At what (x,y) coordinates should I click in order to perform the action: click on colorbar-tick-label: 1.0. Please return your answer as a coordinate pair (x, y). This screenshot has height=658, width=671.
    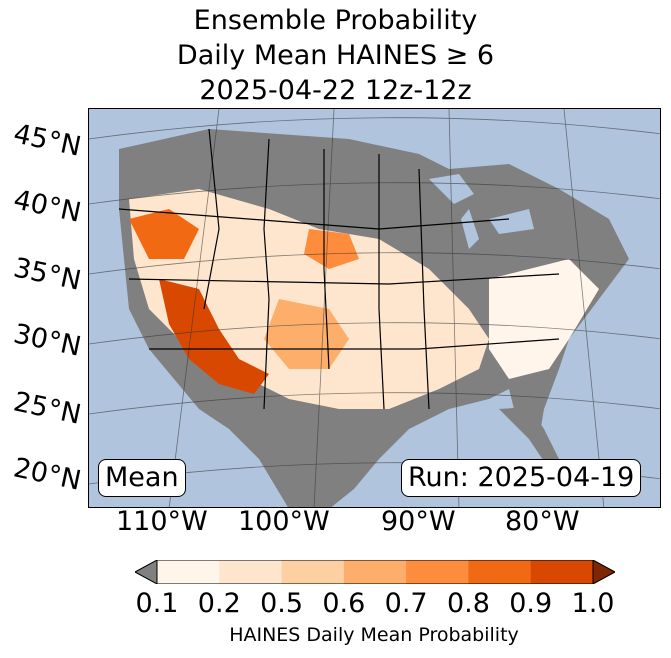
    Looking at the image, I should click on (593, 603).